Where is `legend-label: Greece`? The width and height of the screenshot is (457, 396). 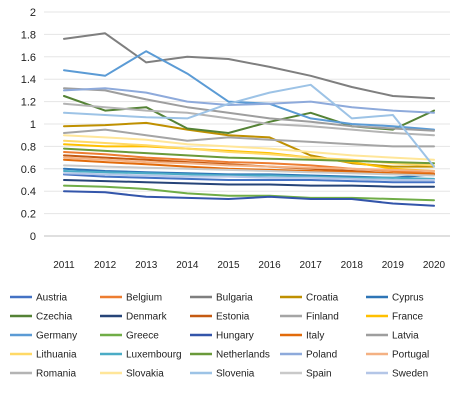
legend-label: Greece is located at coordinates (142, 336).